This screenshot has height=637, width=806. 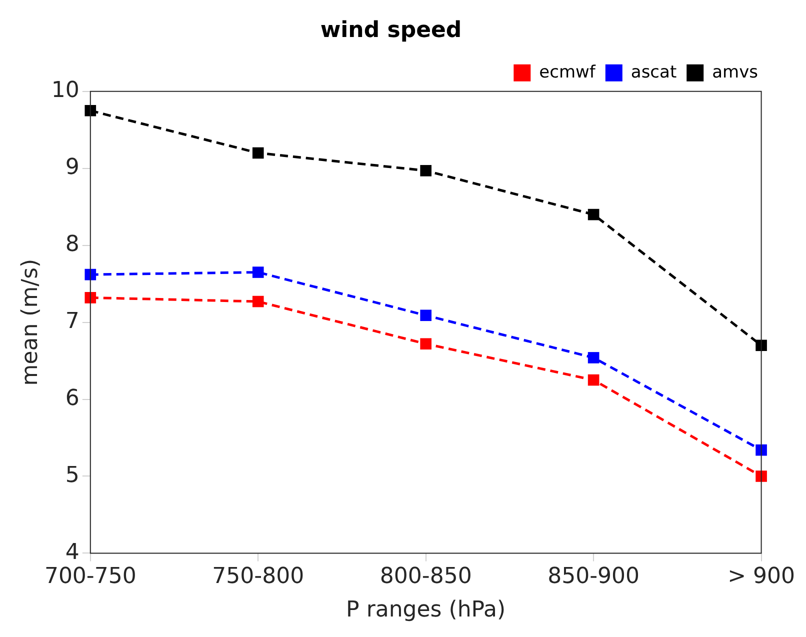 I want to click on legend-label: amvs, so click(x=735, y=72).